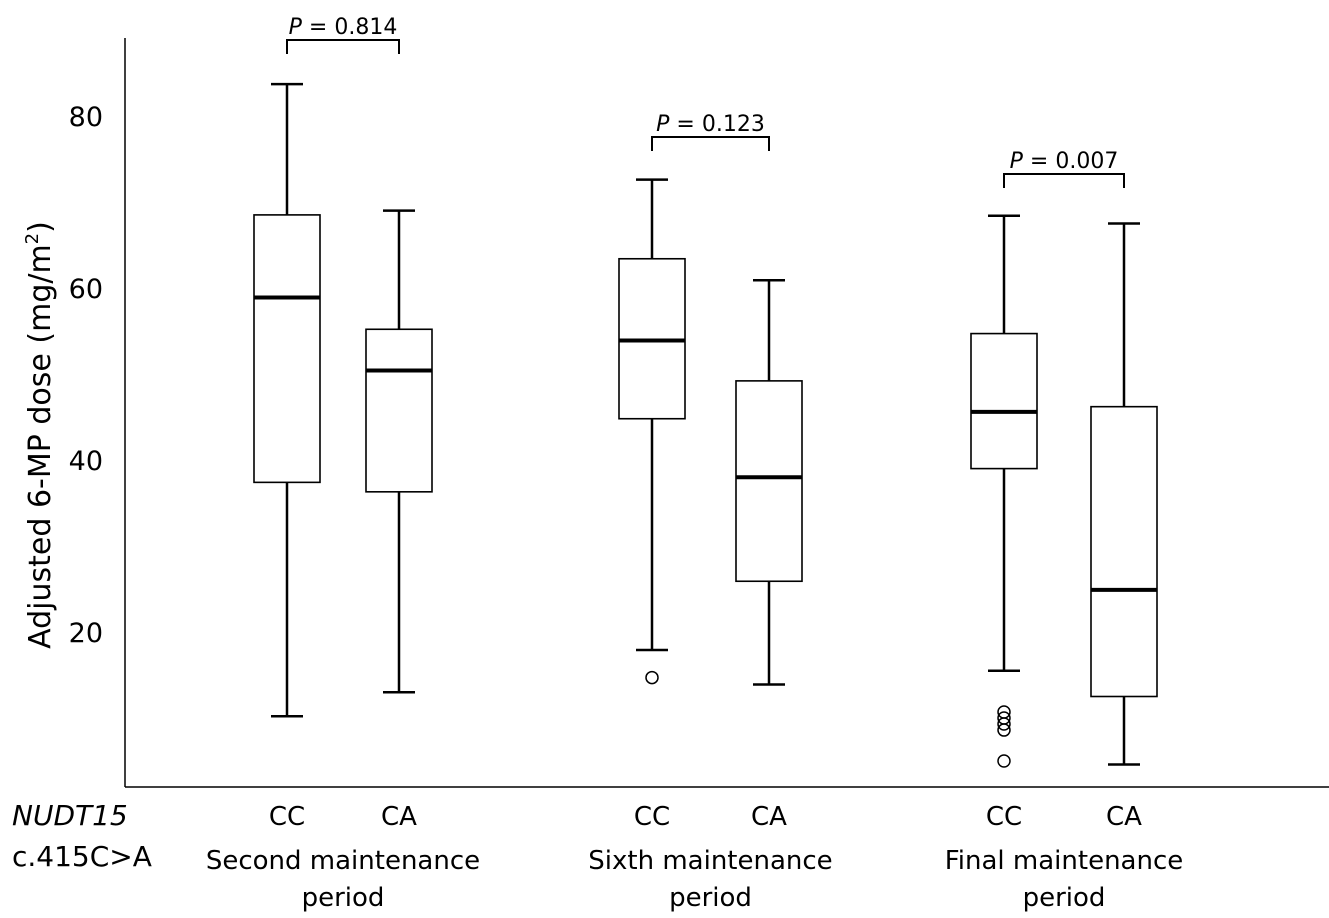 The width and height of the screenshot is (1329, 918). What do you see at coordinates (1064, 161) in the screenshot?
I see `p-value-label: P = 0.007` at bounding box center [1064, 161].